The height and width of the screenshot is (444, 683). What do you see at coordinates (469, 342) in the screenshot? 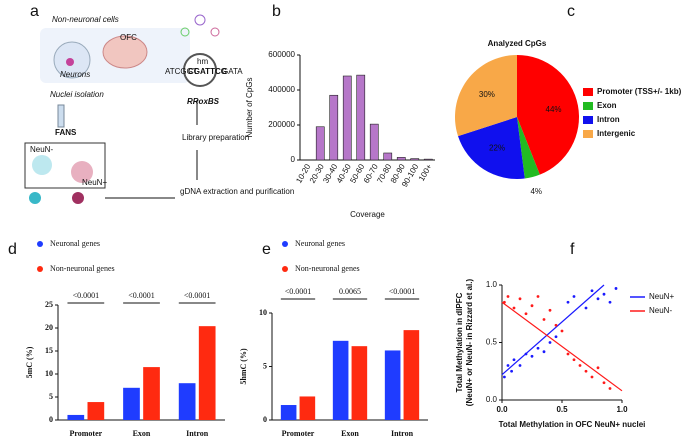
I see `y-axis-label: (NeuN+ or NeuN- in Rizzard et al.)` at bounding box center [469, 342].